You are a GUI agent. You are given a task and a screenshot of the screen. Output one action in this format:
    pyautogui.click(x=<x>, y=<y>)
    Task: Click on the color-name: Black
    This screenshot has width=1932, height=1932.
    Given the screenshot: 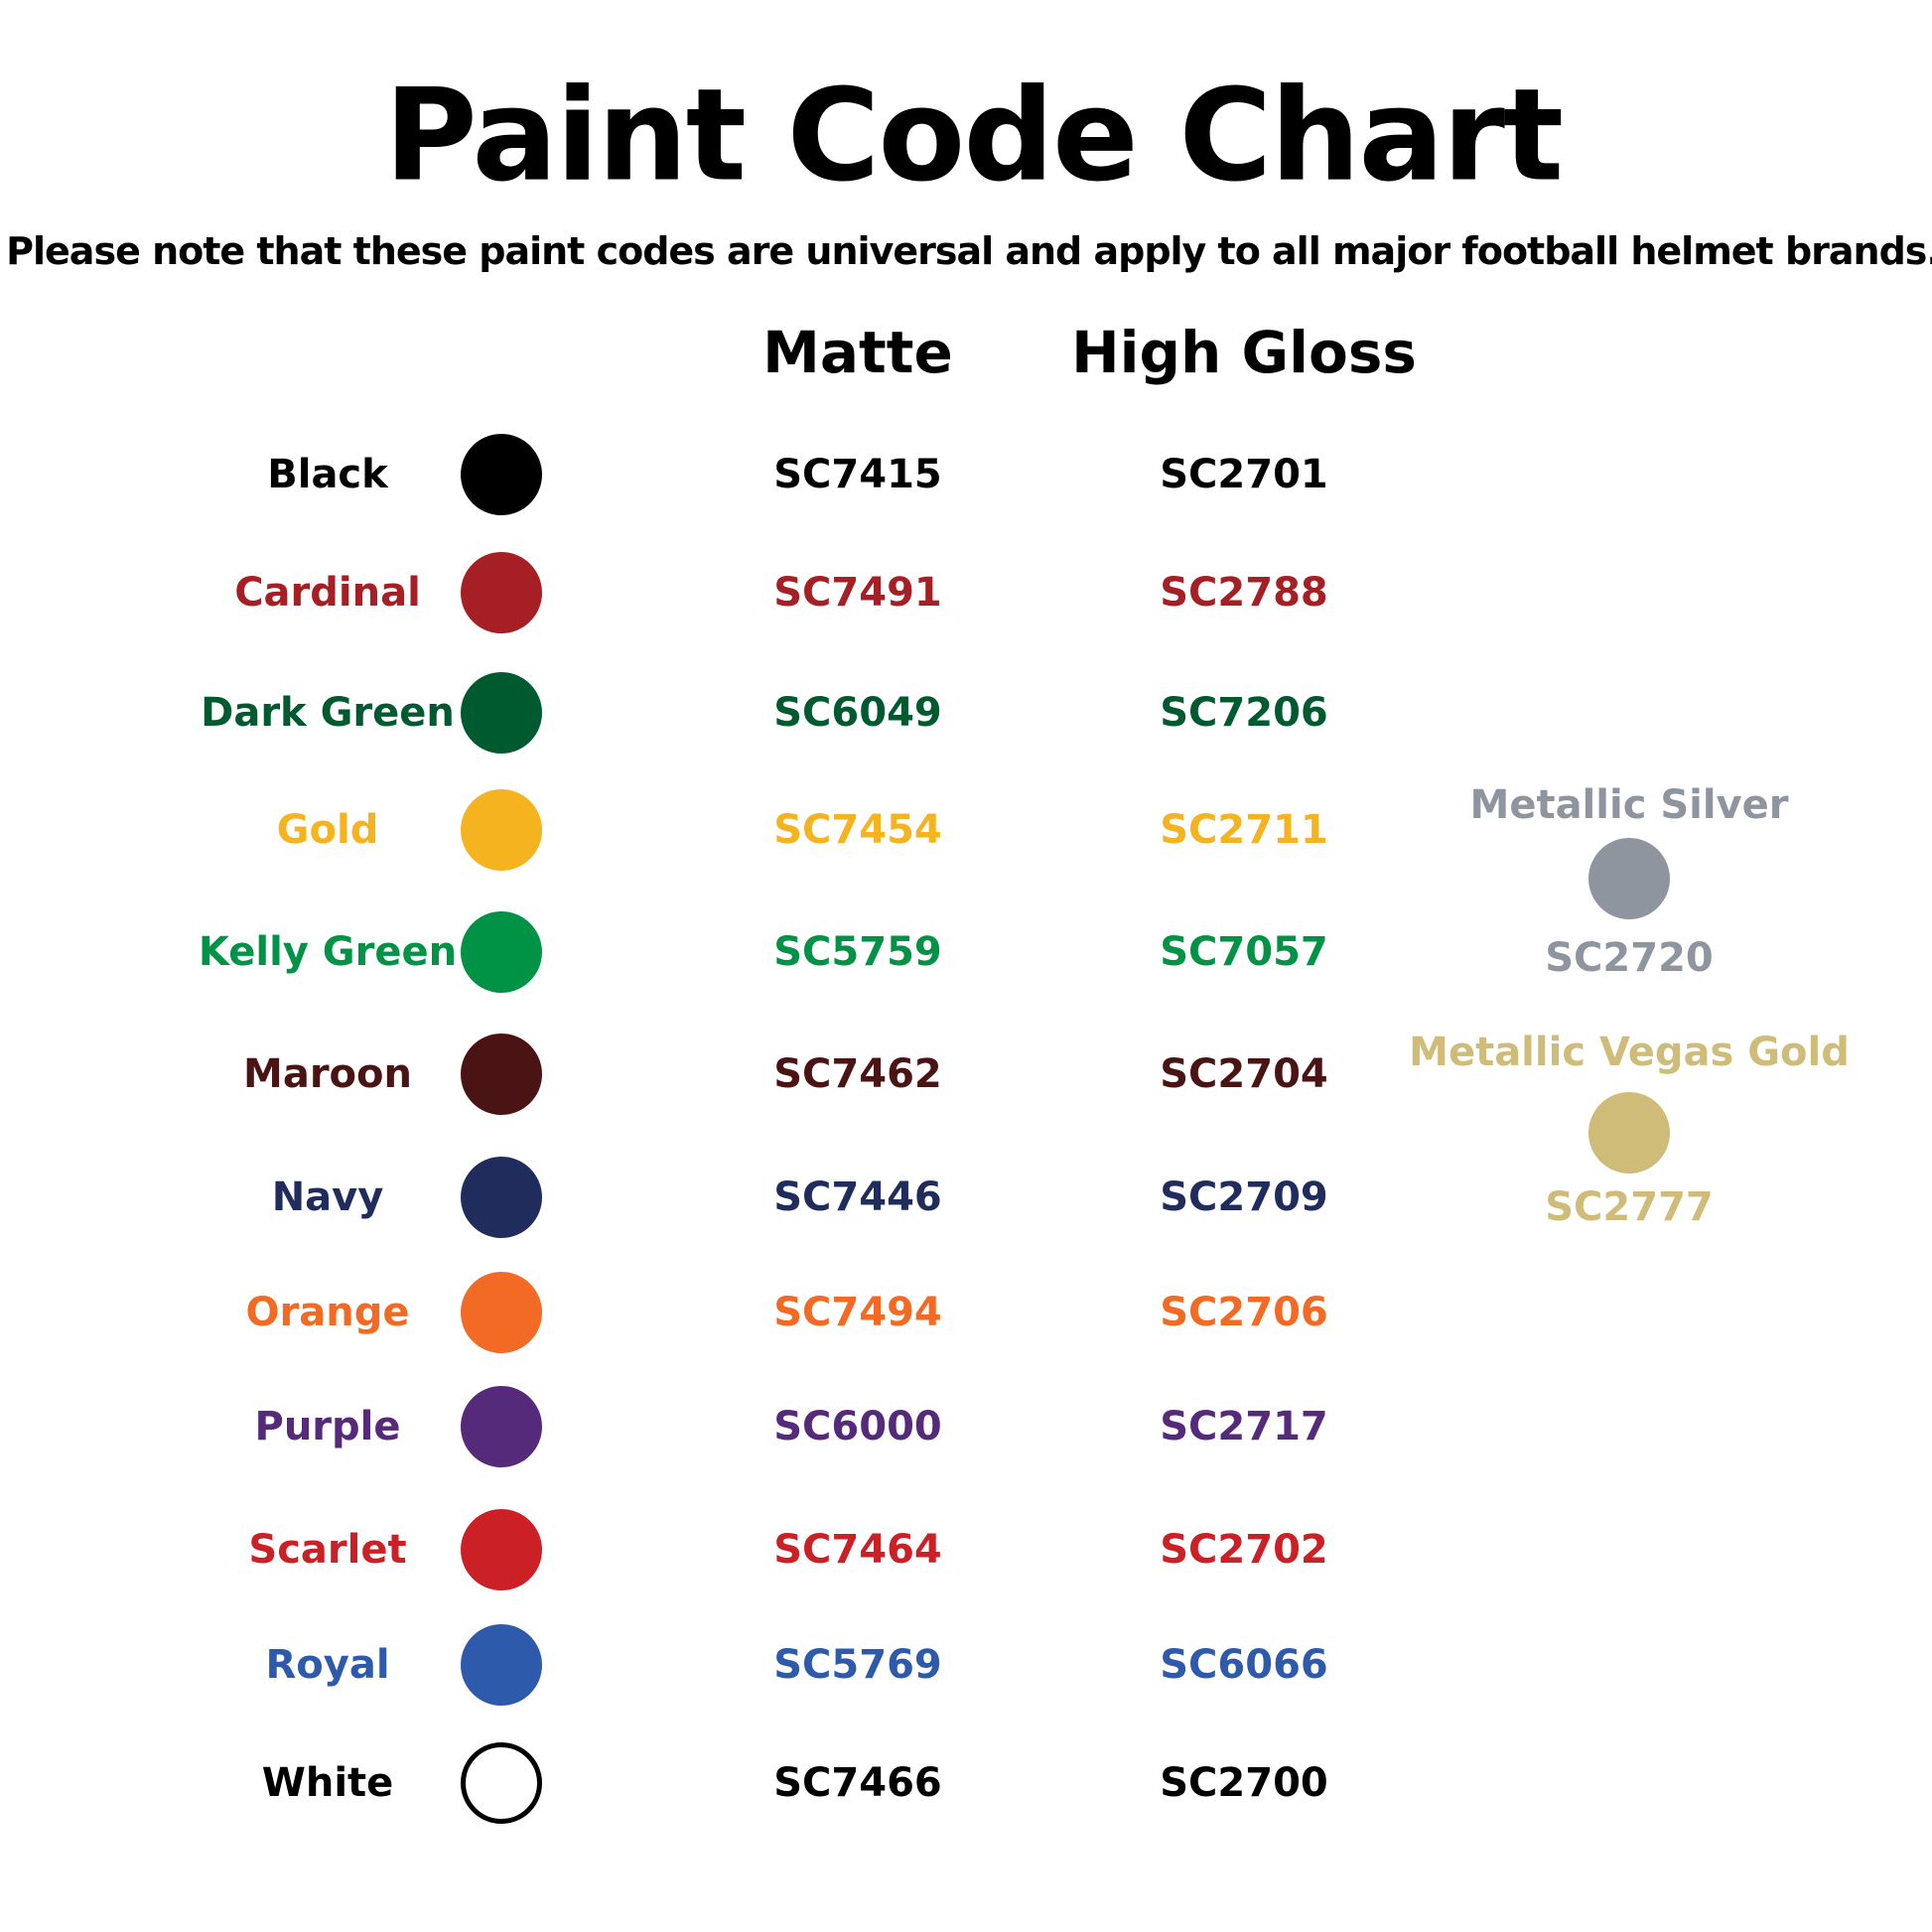 What is the action you would take?
    pyautogui.click(x=328, y=474)
    